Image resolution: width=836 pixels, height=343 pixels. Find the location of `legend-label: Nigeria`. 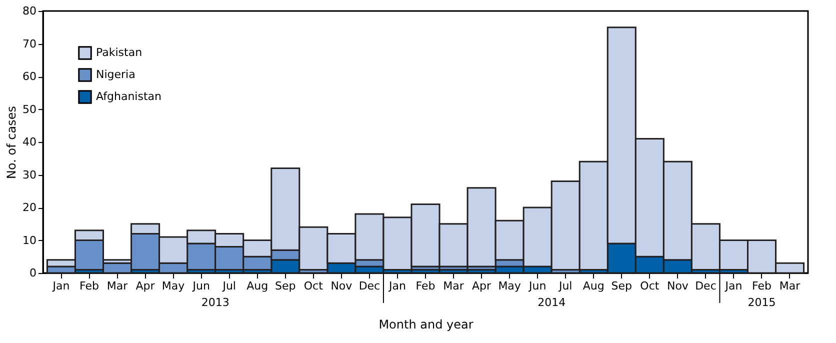

legend-label: Nigeria is located at coordinates (116, 74).